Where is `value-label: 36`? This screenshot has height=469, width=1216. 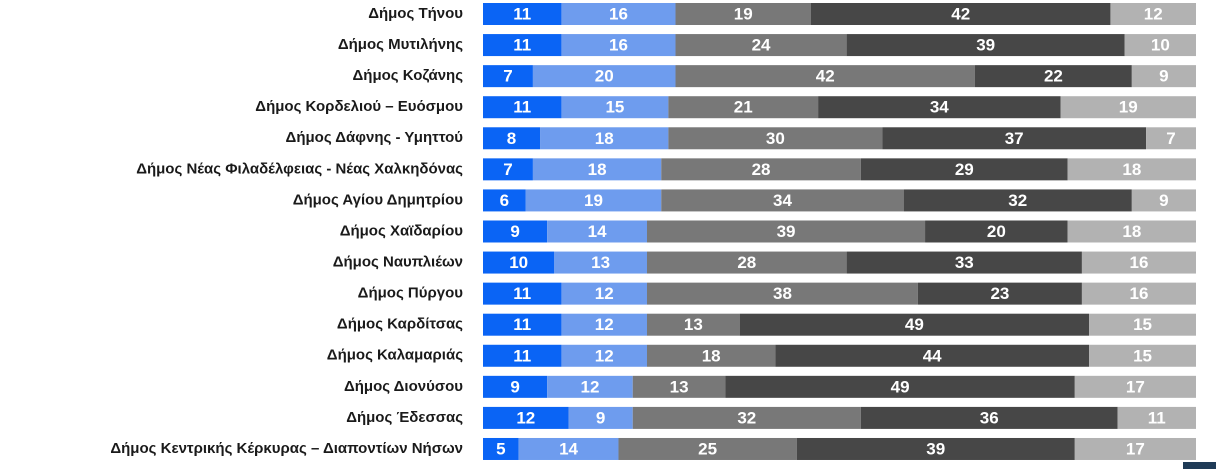
value-label: 36 is located at coordinates (989, 417).